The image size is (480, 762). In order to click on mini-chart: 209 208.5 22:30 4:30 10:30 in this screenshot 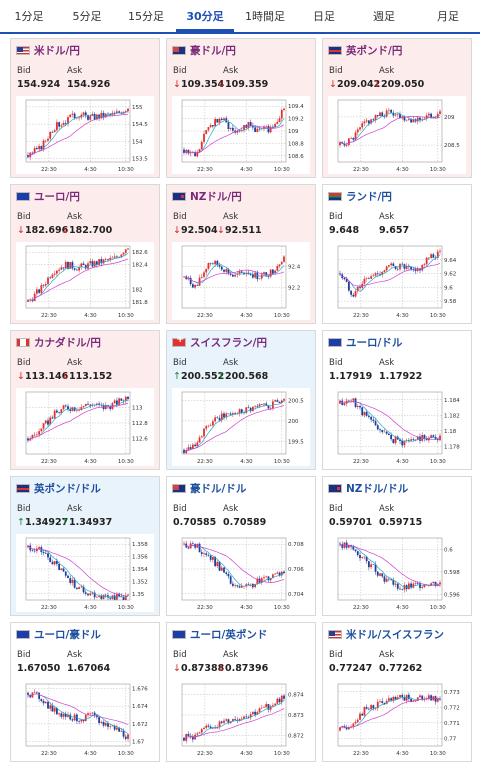, I will do `click(397, 135)`.